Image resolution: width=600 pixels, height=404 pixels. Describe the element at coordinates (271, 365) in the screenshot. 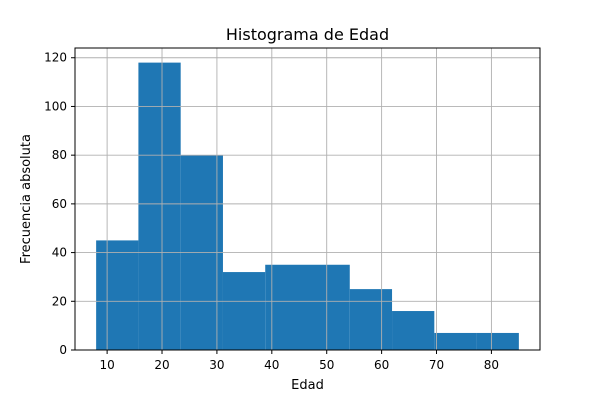

I see `x-tick-label-3: 40` at that location.